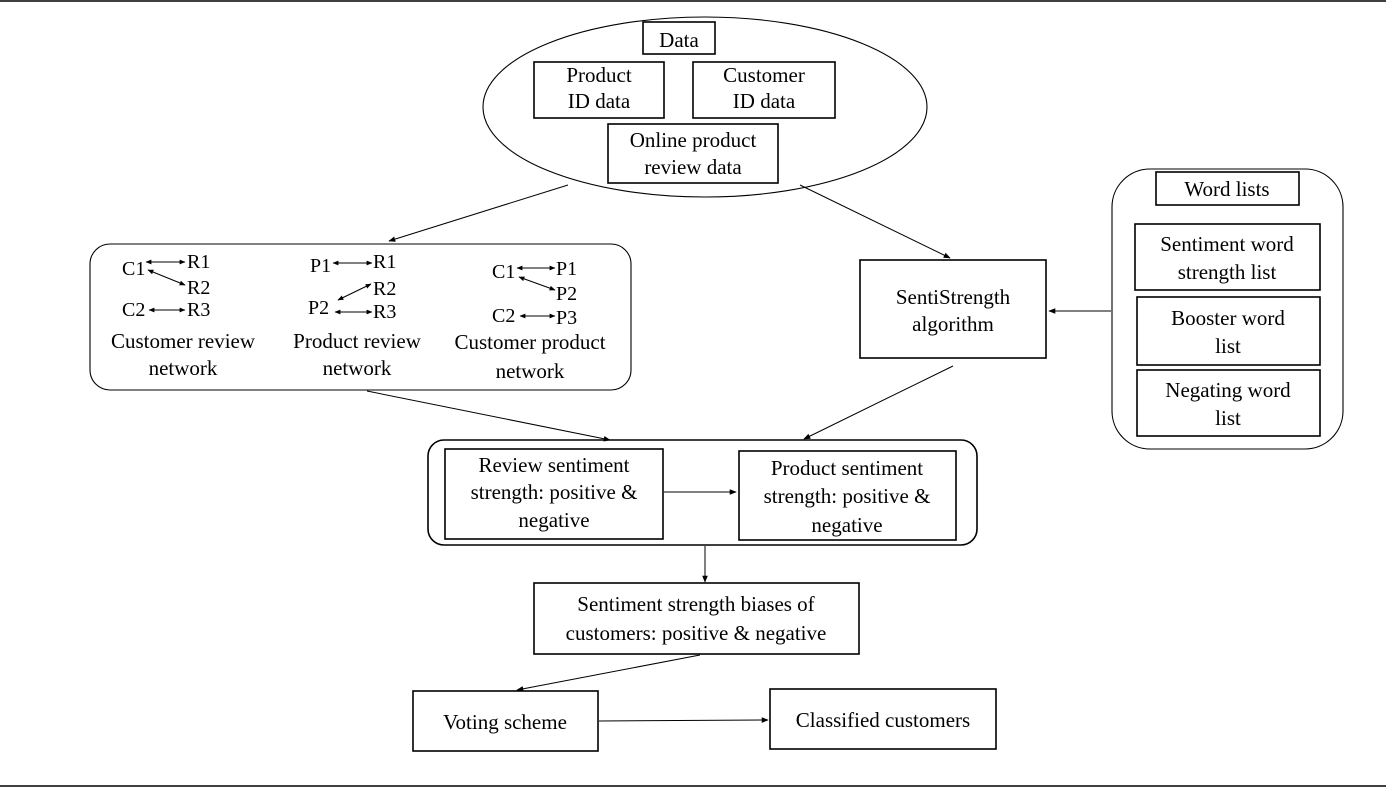 Image resolution: width=1386 pixels, height=794 pixels. I want to click on word-lists-title: Word lists, so click(1226, 189).